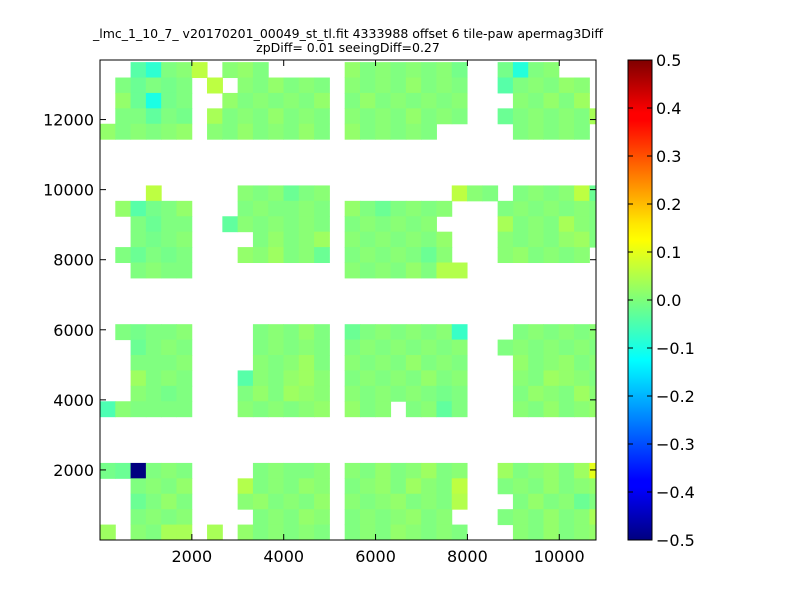 This screenshot has width=800, height=604. What do you see at coordinates (675, 444) in the screenshot?
I see `colorbar-tick-label: −0.3` at bounding box center [675, 444].